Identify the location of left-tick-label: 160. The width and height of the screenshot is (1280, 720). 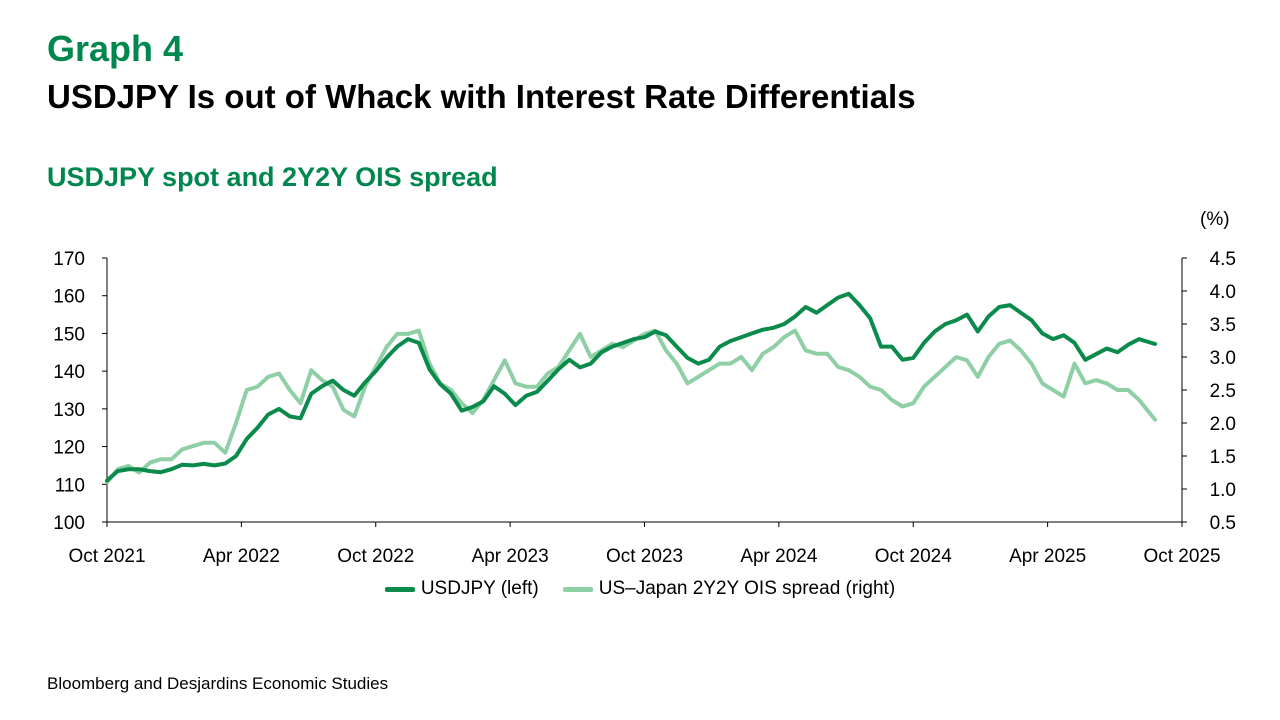
(69, 297).